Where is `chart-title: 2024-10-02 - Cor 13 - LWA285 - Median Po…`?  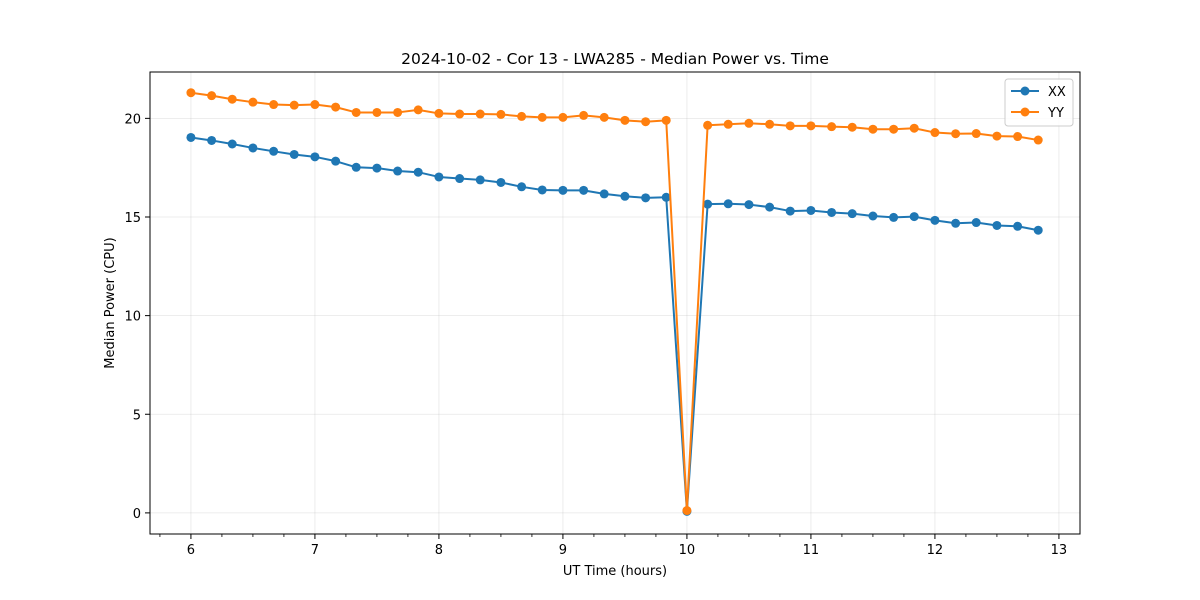 chart-title: 2024-10-02 - Cor 13 - LWA285 - Median Po… is located at coordinates (615, 59).